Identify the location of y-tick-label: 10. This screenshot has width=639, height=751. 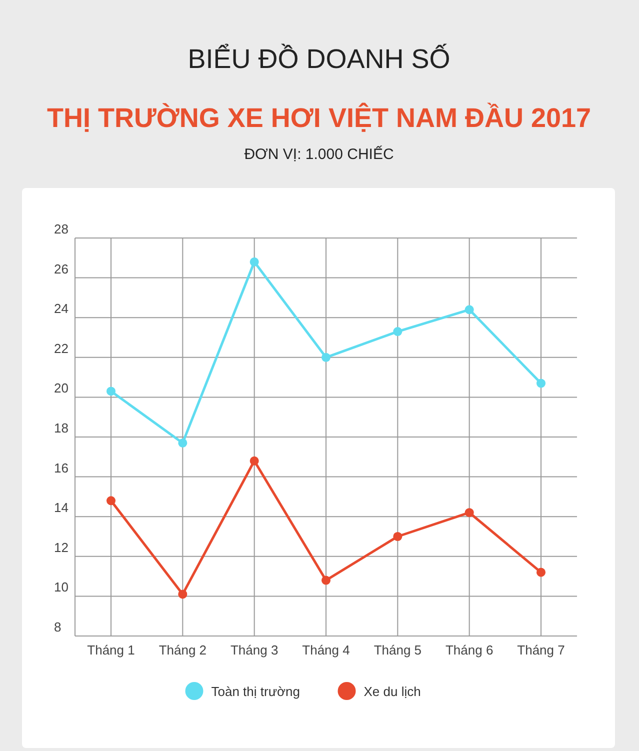
(61, 587).